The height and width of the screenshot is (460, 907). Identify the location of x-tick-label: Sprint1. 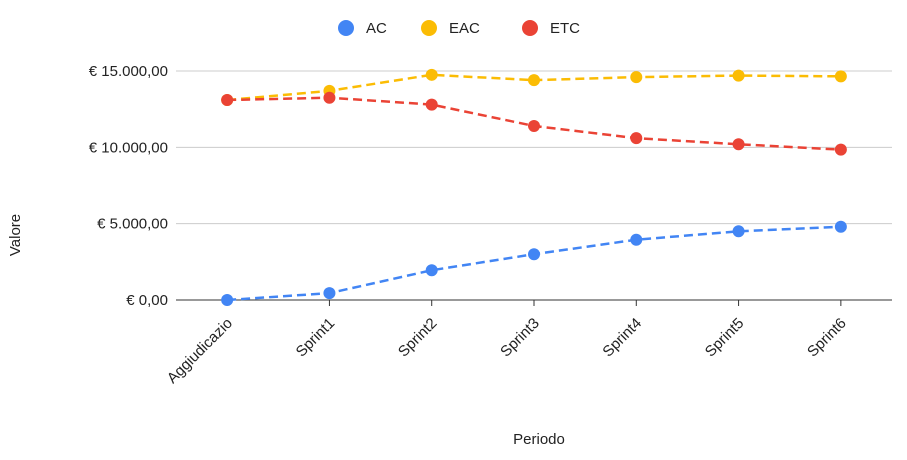
(316, 338).